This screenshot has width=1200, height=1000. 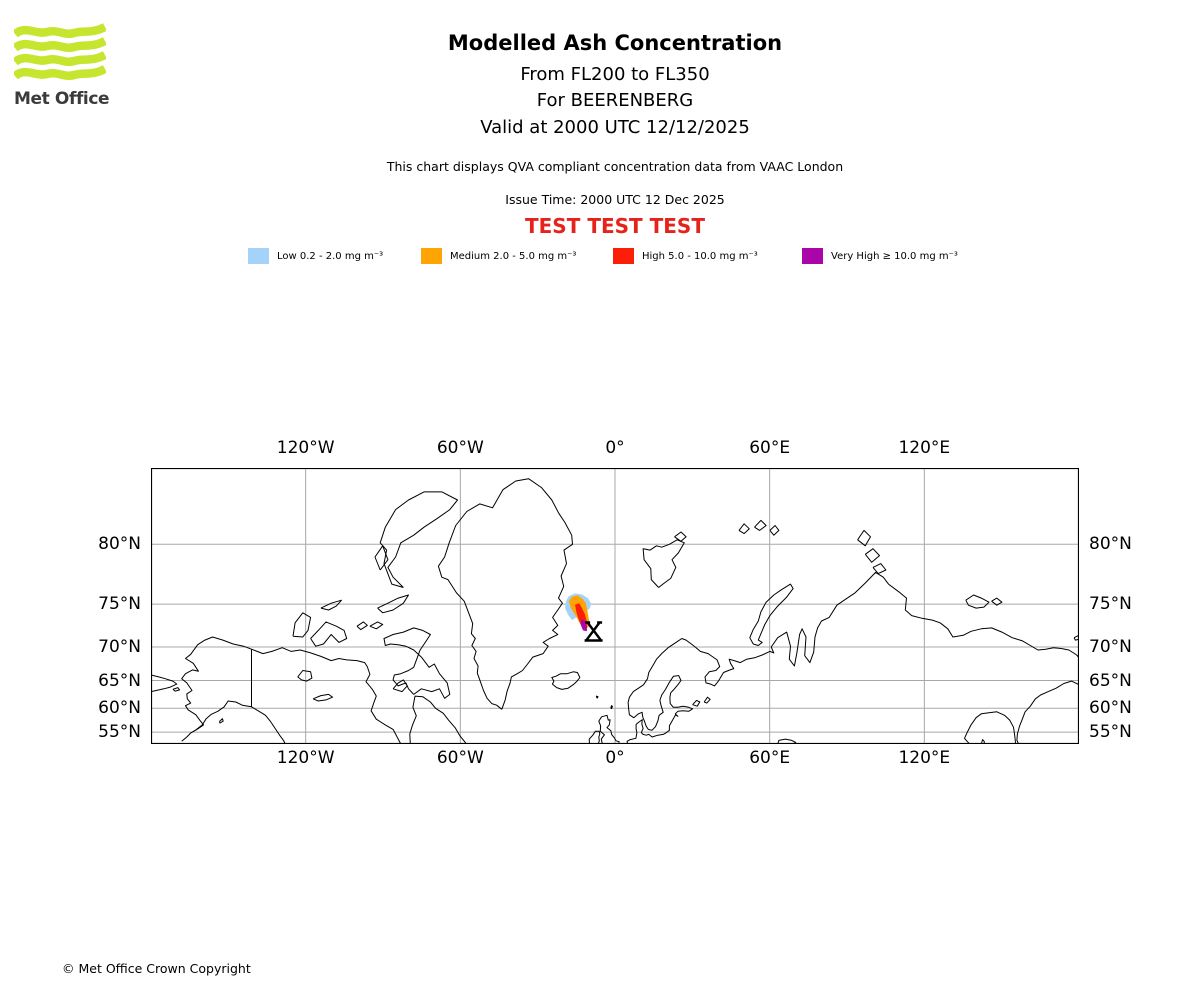 I want to click on volcano-marker, so click(x=593, y=631).